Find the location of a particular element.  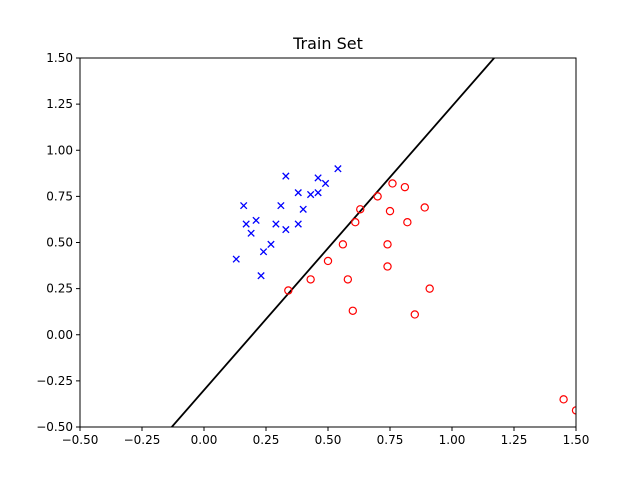

x-tick-label: 1.25 is located at coordinates (514, 440).